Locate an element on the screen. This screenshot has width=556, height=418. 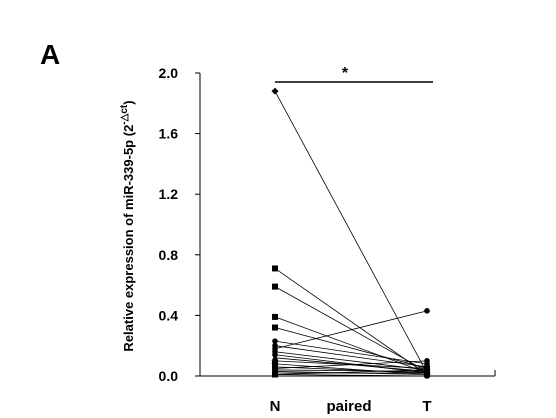
y-tick-label: 2.0 is located at coordinates (169, 73).